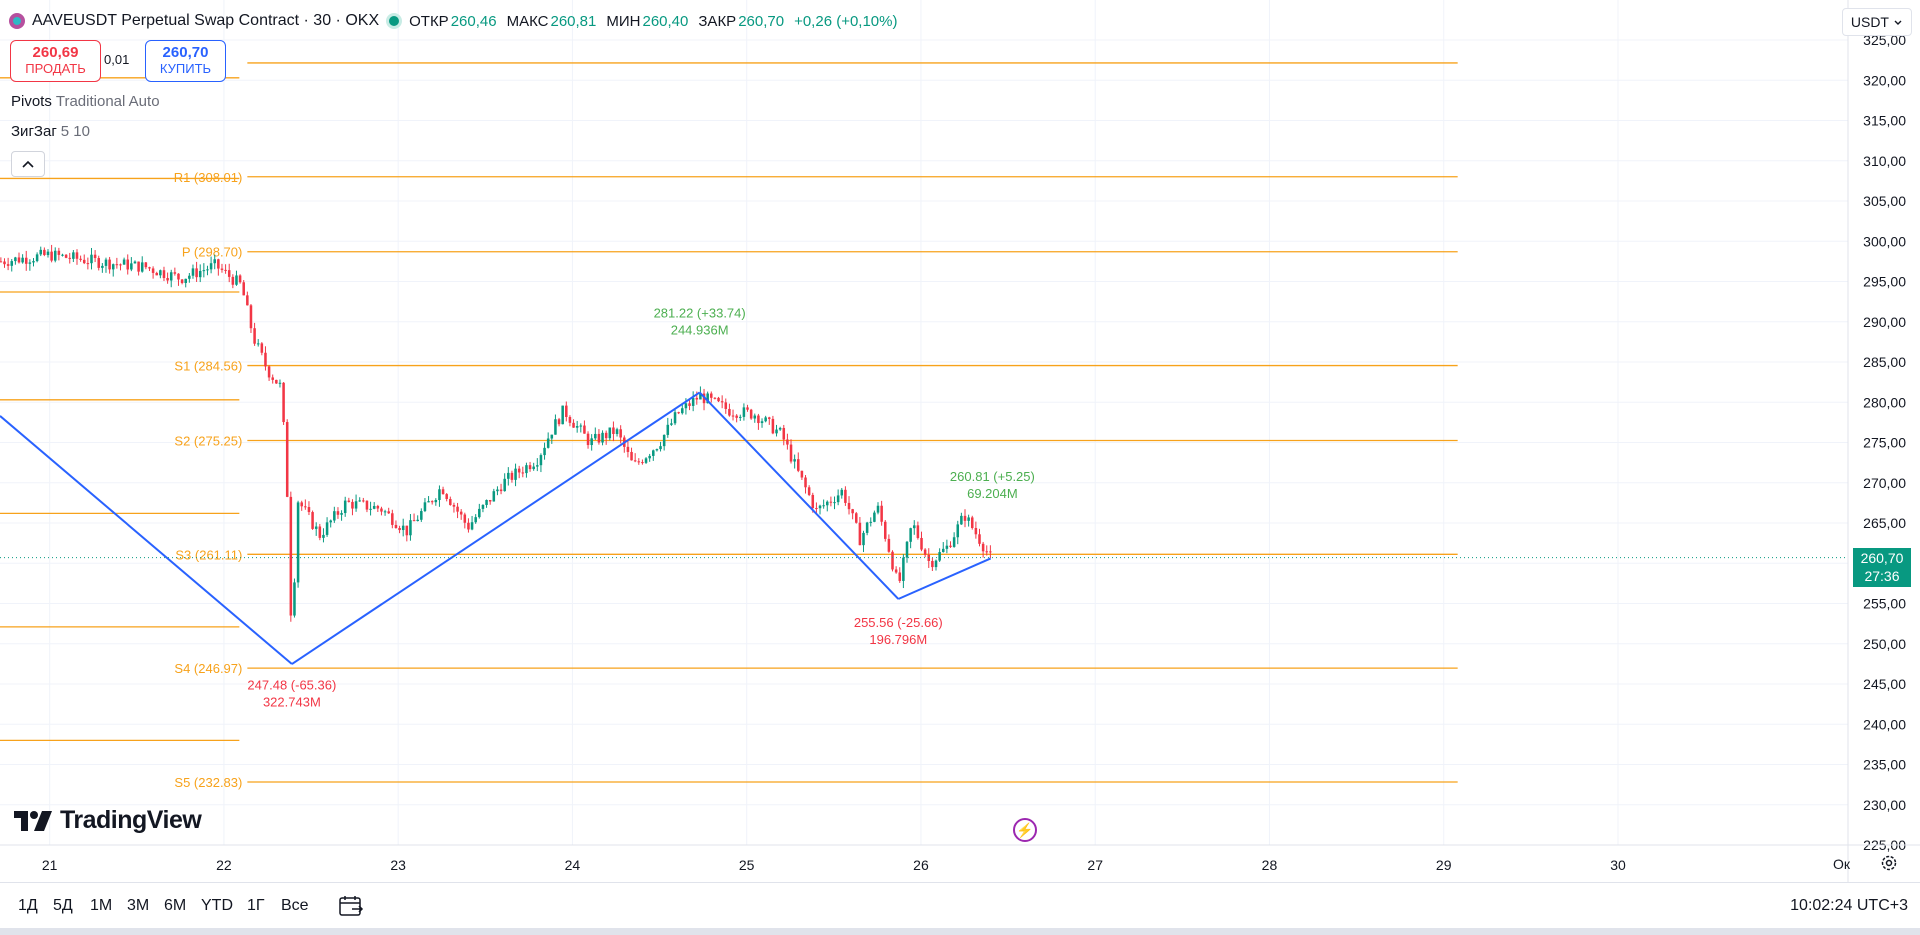  I want to click on last-price-value: 260,70, so click(1882, 558).